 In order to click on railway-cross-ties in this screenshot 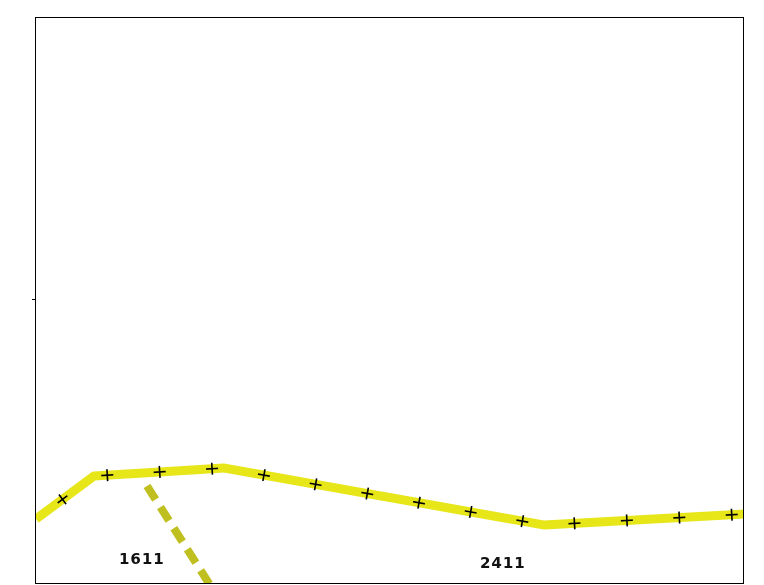, I will do `click(397, 496)`.